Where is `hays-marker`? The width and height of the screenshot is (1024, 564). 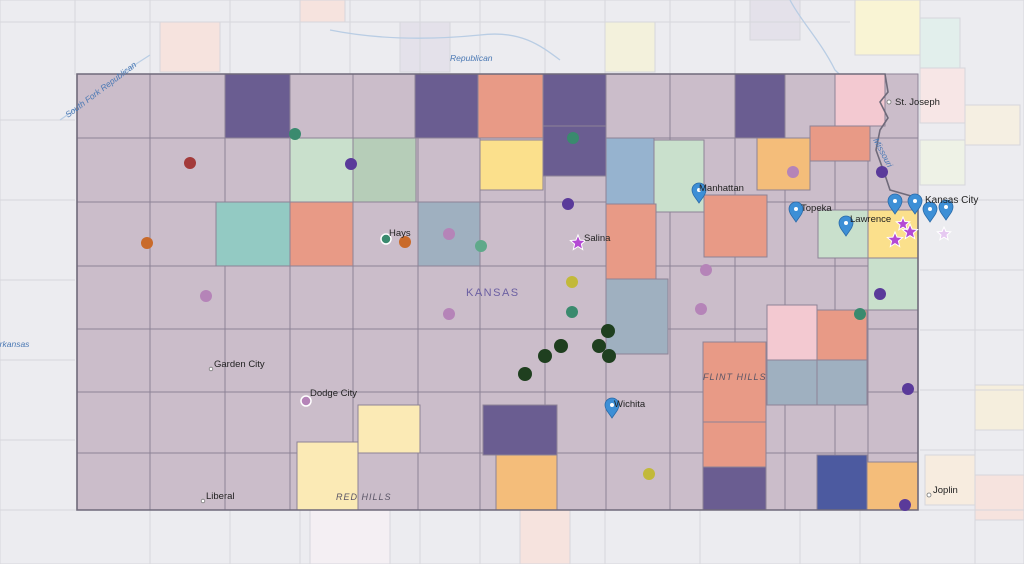 hays-marker is located at coordinates (386, 239).